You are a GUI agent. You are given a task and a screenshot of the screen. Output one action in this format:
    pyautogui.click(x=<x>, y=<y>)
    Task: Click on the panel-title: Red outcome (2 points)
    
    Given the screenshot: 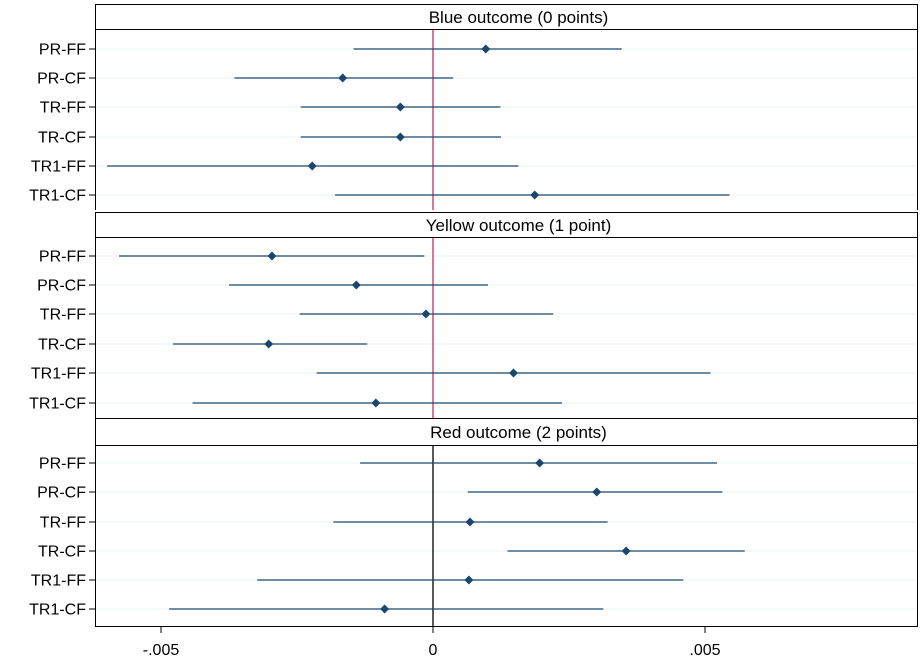 What is the action you would take?
    pyautogui.click(x=518, y=432)
    